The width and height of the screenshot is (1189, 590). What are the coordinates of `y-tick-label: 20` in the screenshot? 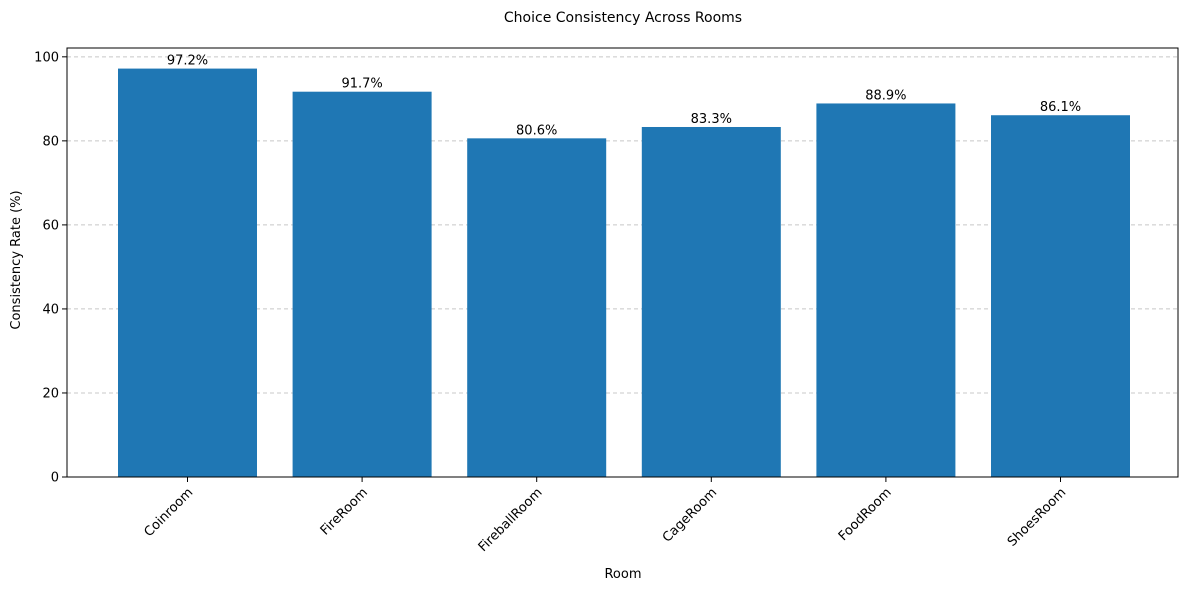 It's located at (50, 393).